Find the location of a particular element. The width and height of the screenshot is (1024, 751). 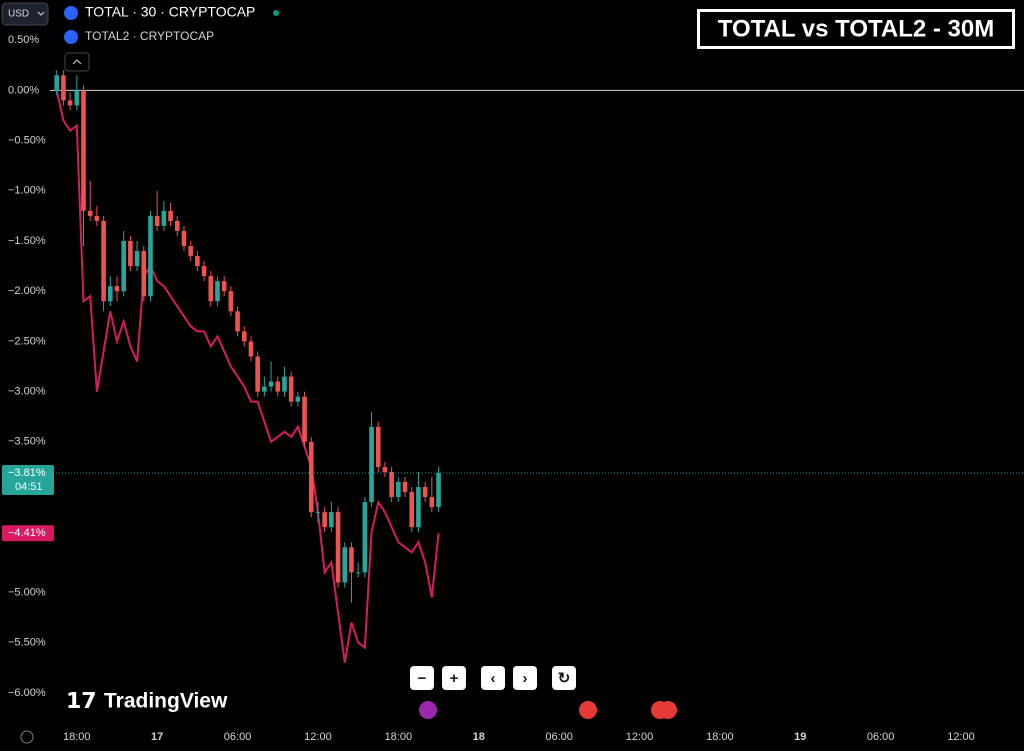

currency-selector is located at coordinates (25, 14).